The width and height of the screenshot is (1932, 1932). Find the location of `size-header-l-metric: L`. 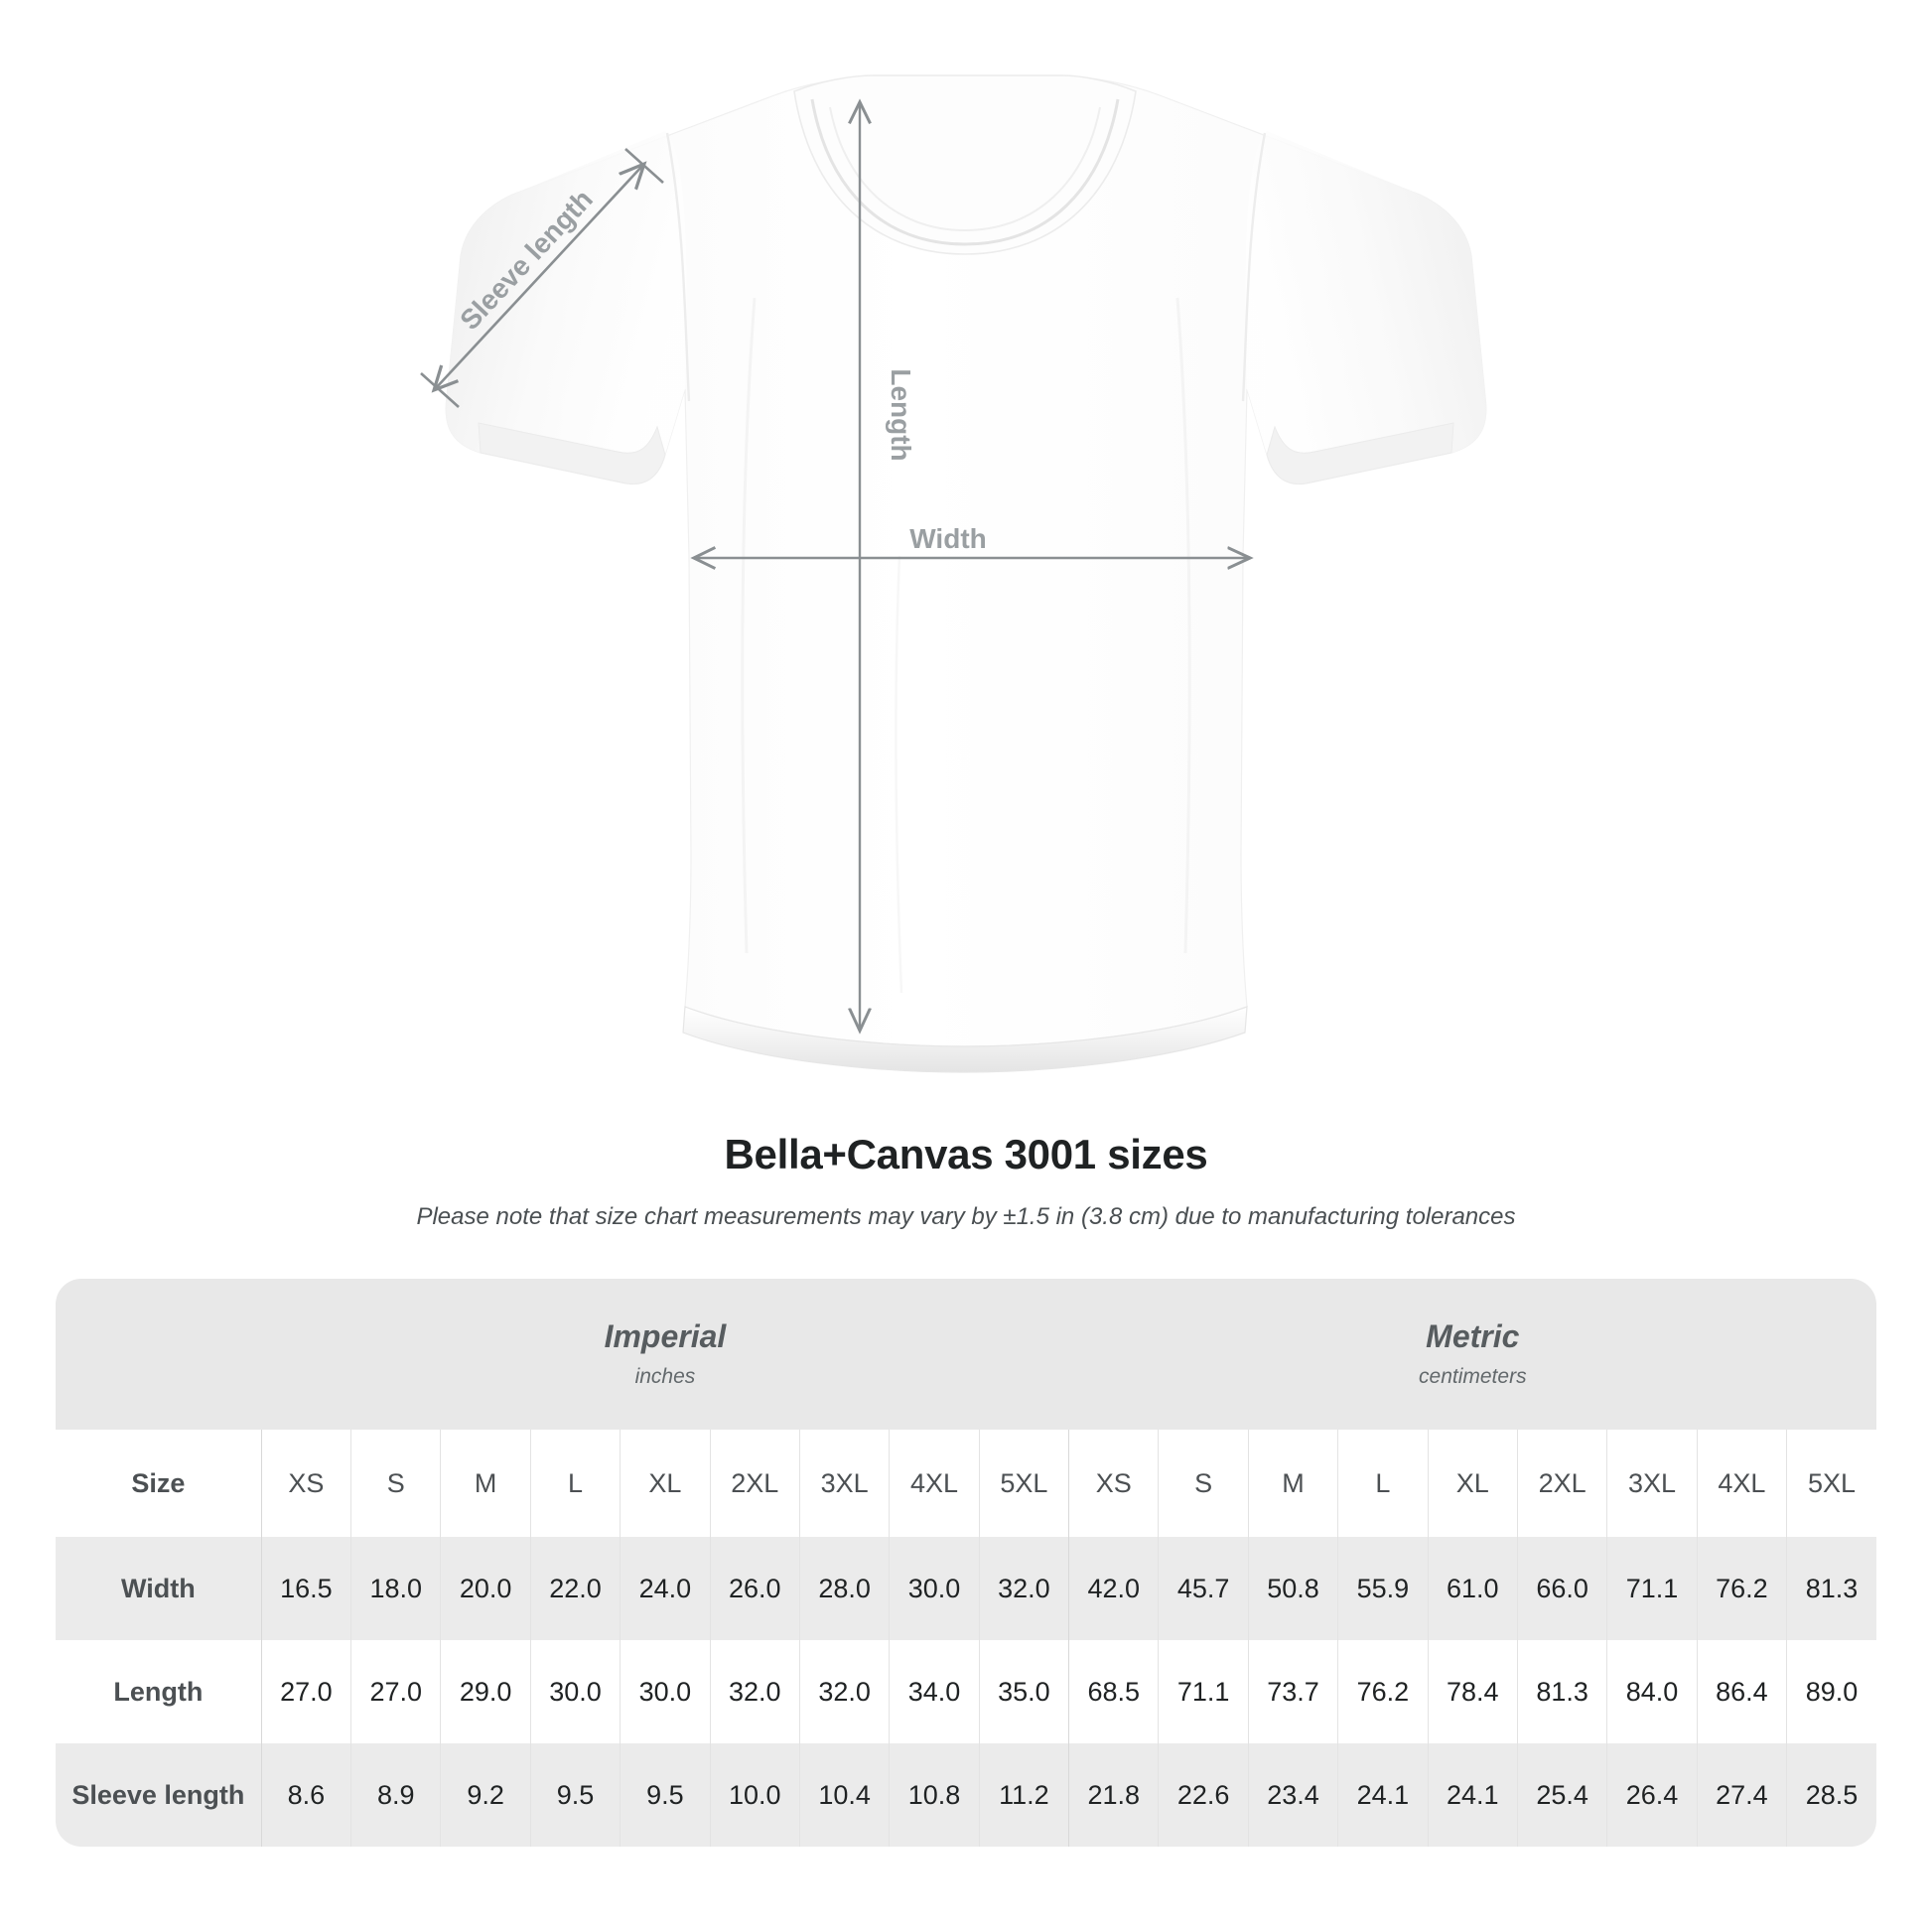

size-header-l-metric: L is located at coordinates (1383, 1483).